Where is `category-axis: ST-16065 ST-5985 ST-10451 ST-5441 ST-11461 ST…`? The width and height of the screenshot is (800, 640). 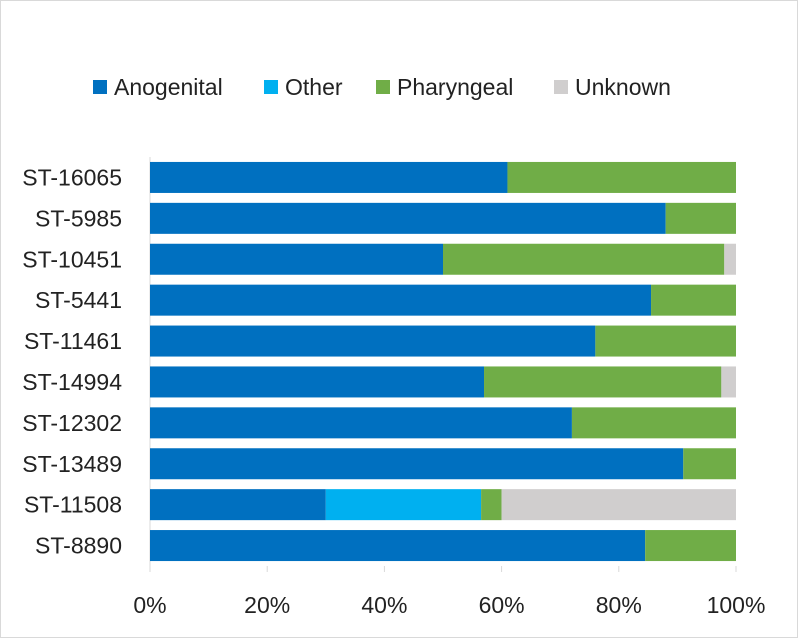 category-axis: ST-16065 ST-5985 ST-10451 ST-5441 ST-11461 ST… is located at coordinates (72, 361).